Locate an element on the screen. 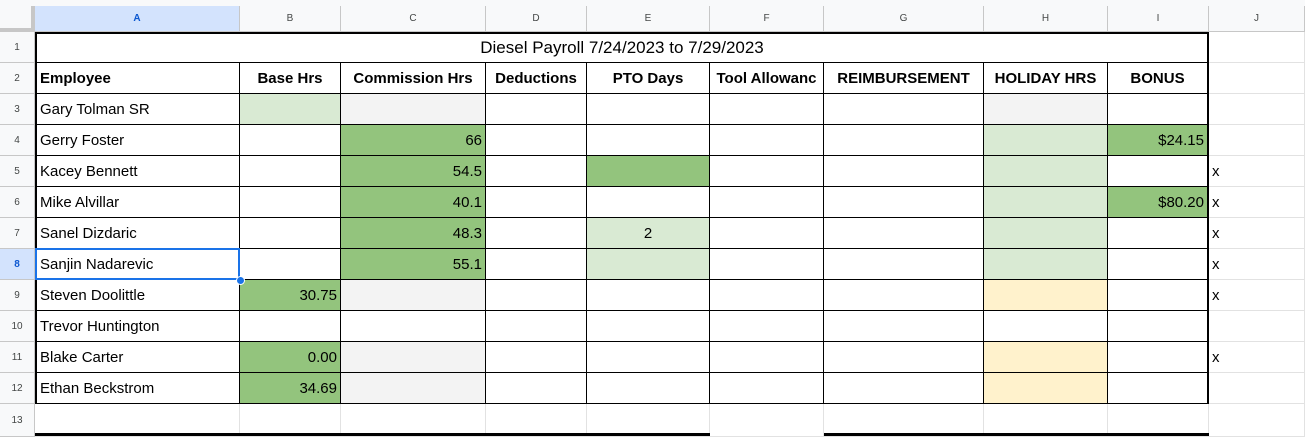 This screenshot has height=437, width=1305. employee-name: Trevor Huntington is located at coordinates (137, 326).